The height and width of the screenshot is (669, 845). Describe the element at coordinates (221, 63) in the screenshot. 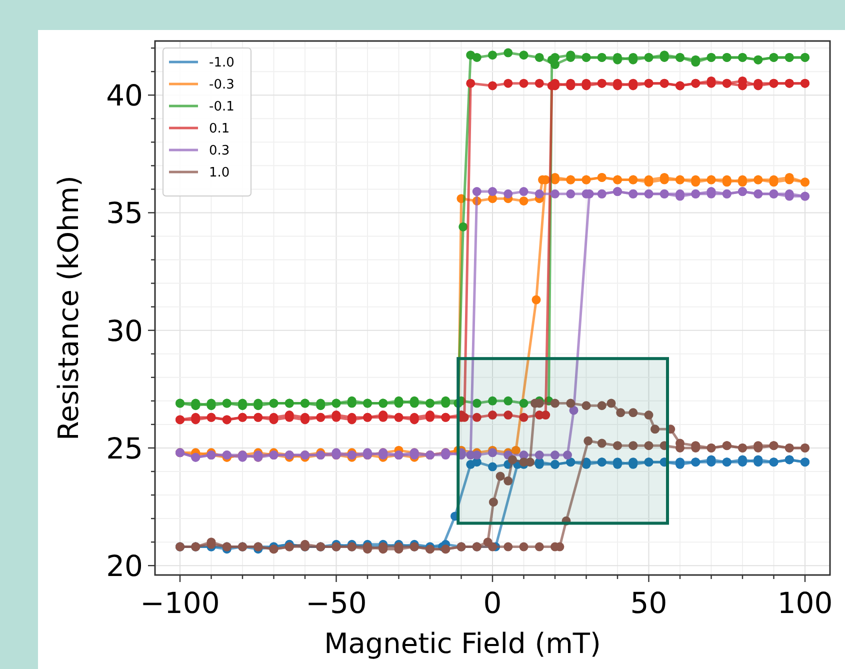

I see `legend-label: -1.0` at that location.